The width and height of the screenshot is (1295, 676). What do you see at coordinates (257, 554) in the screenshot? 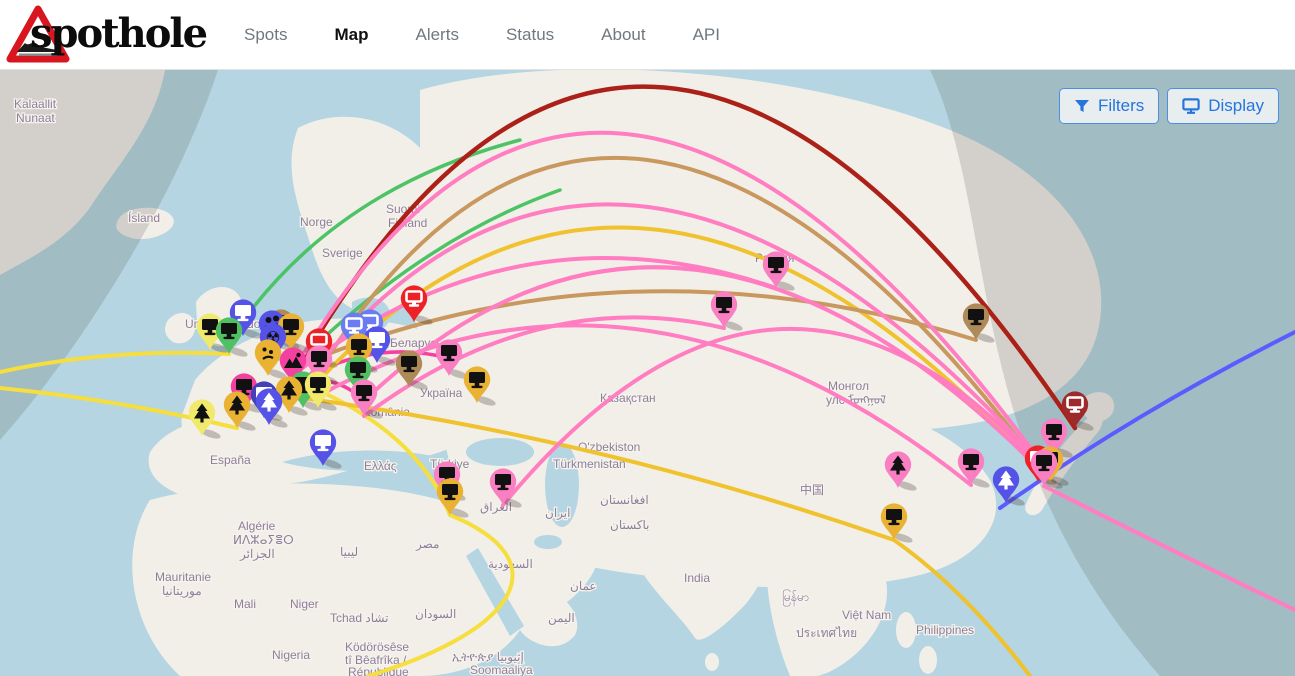
I see `map-label: الجزائر` at bounding box center [257, 554].